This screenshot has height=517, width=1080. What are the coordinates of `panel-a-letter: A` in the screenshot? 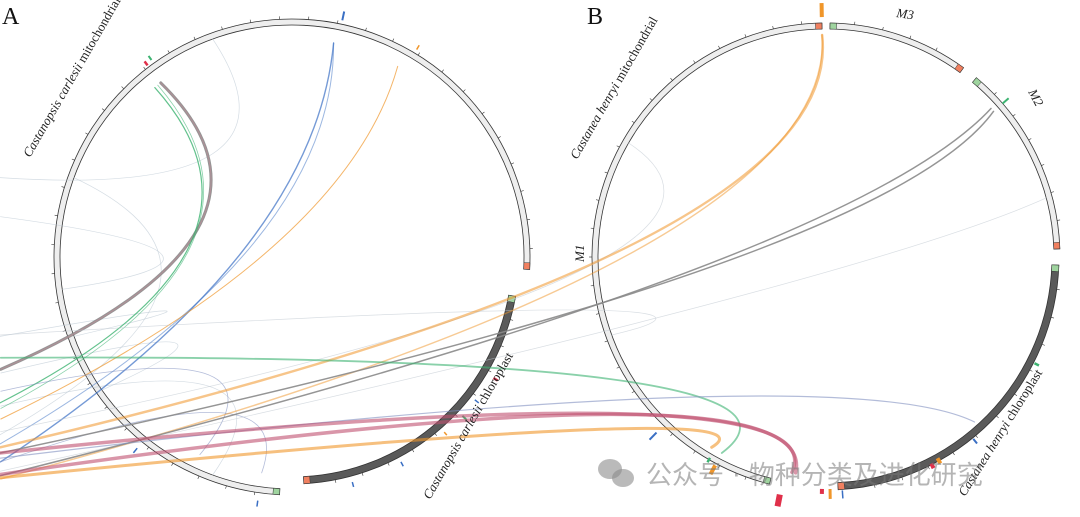 It's located at (11, 17).